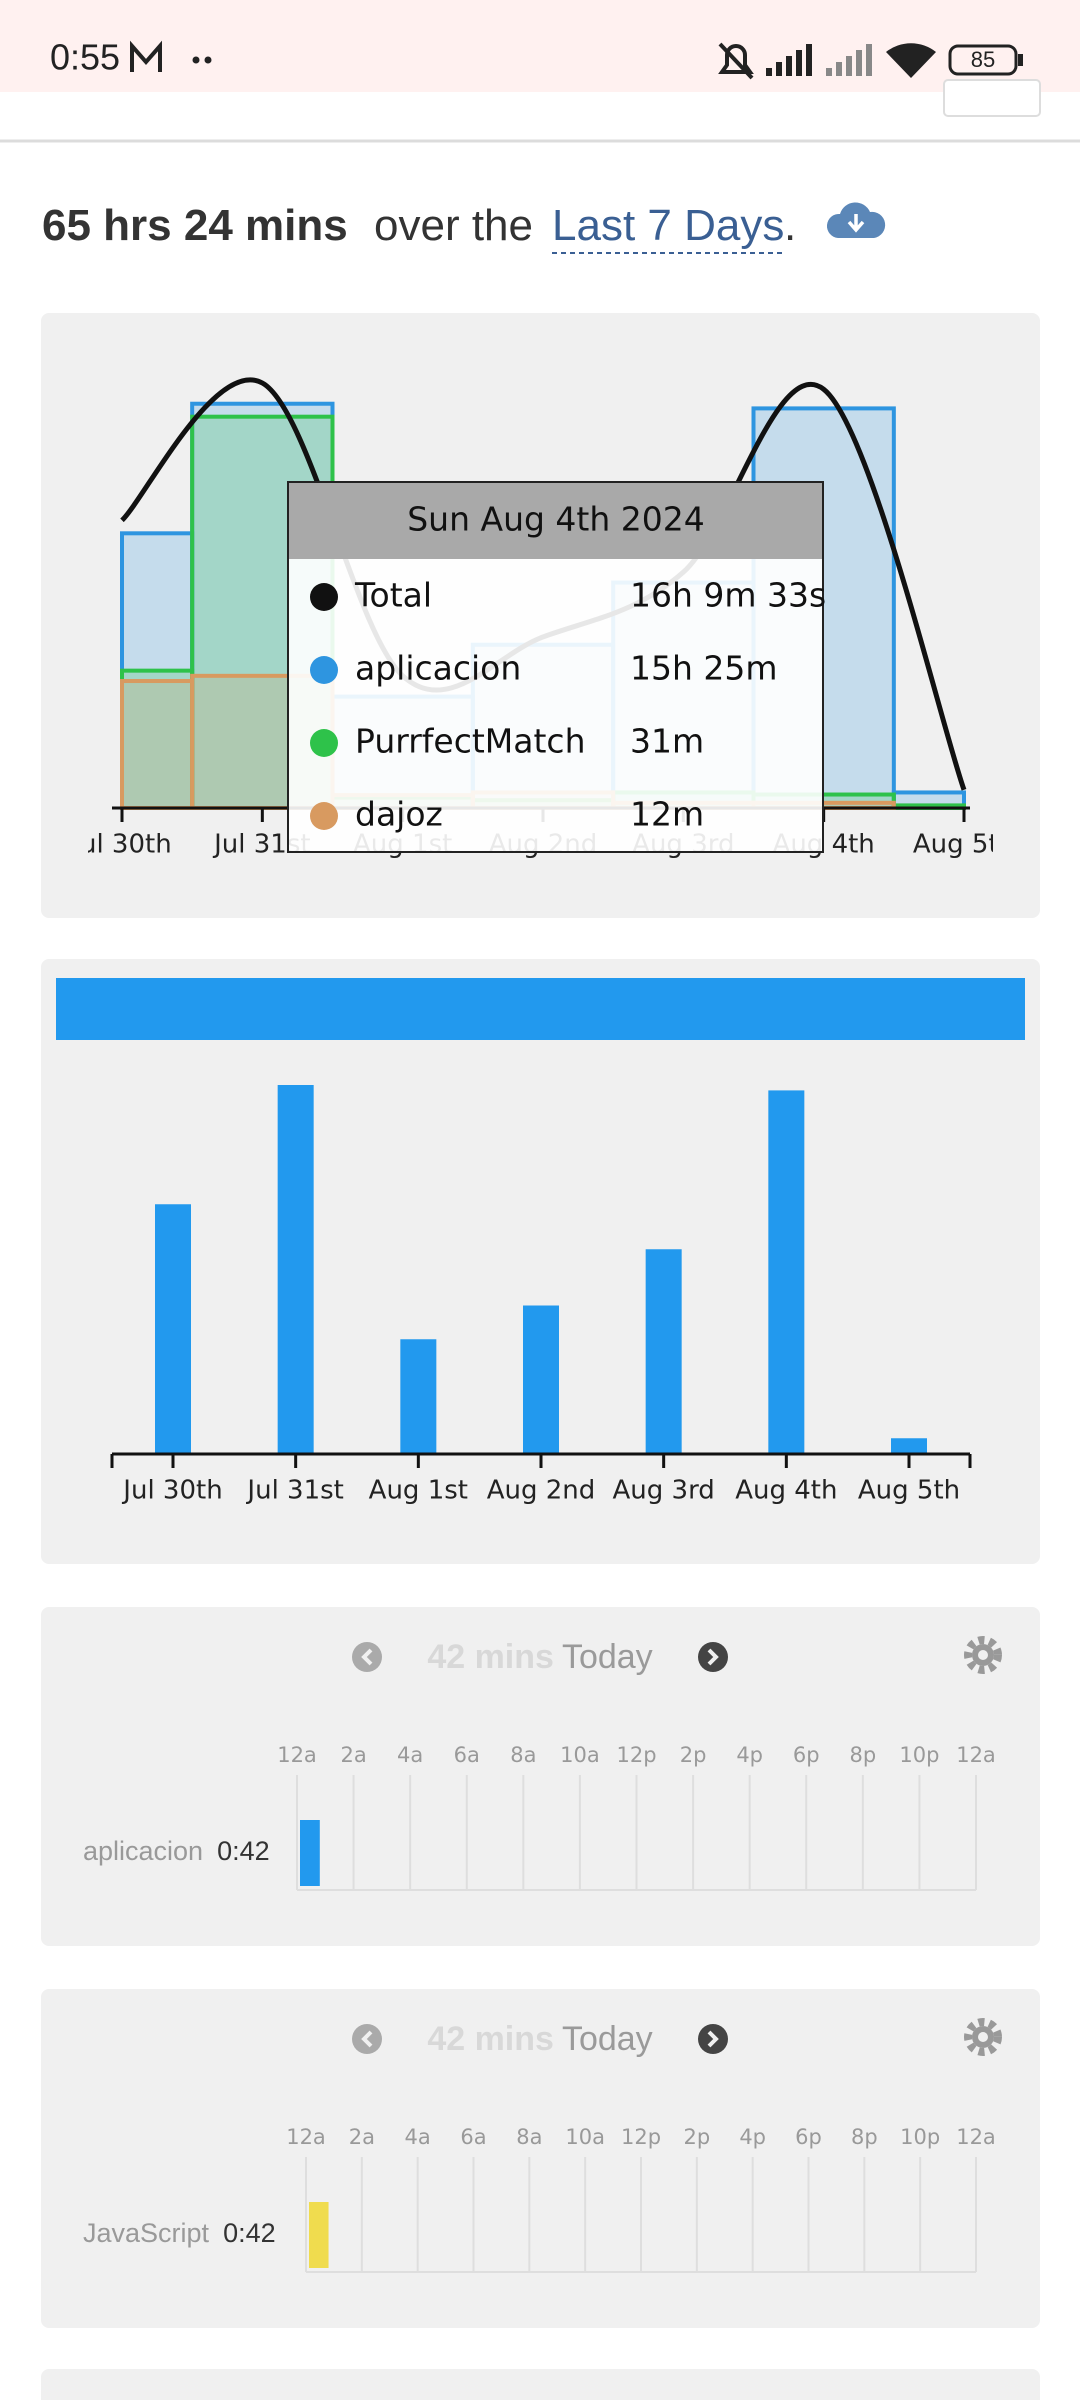 The height and width of the screenshot is (2400, 1080). Describe the element at coordinates (668, 225) in the screenshot. I see `range-link: Last 7 Days` at that location.